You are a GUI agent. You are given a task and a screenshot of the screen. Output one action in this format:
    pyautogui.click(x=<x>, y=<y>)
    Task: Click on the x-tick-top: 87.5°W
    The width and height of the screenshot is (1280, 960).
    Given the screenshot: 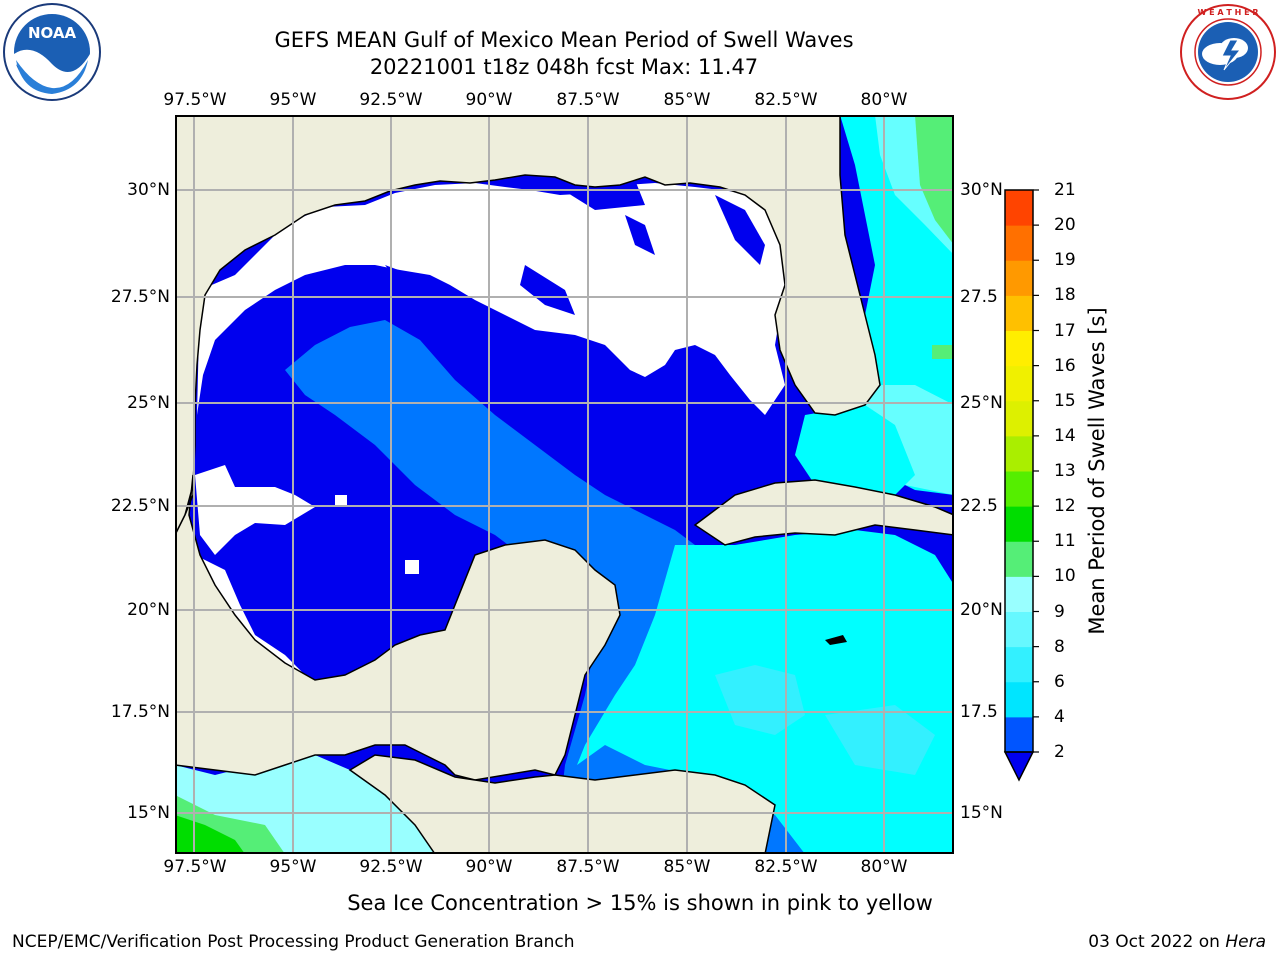 What is the action you would take?
    pyautogui.click(x=588, y=100)
    